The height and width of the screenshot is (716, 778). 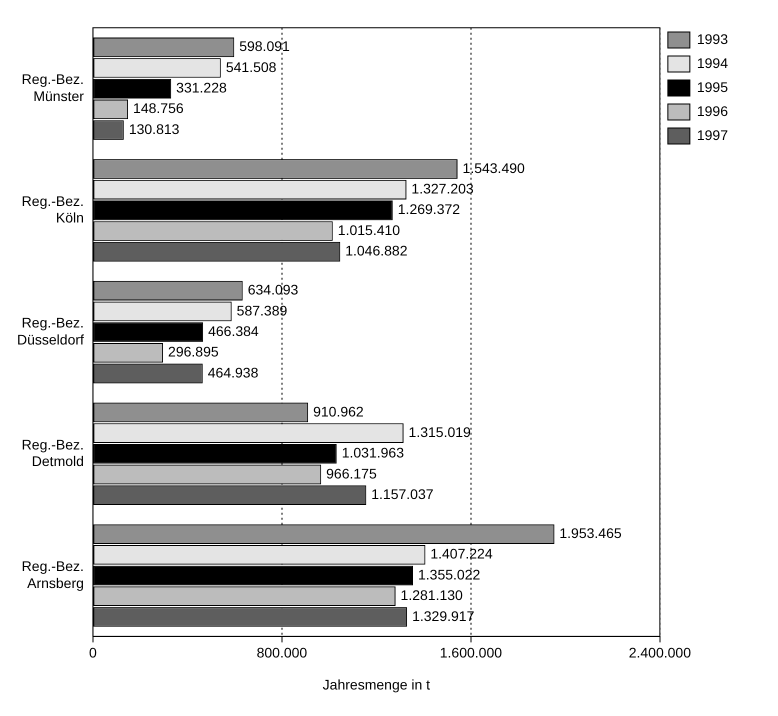 I want to click on data-label: 1.015.410, so click(x=369, y=230).